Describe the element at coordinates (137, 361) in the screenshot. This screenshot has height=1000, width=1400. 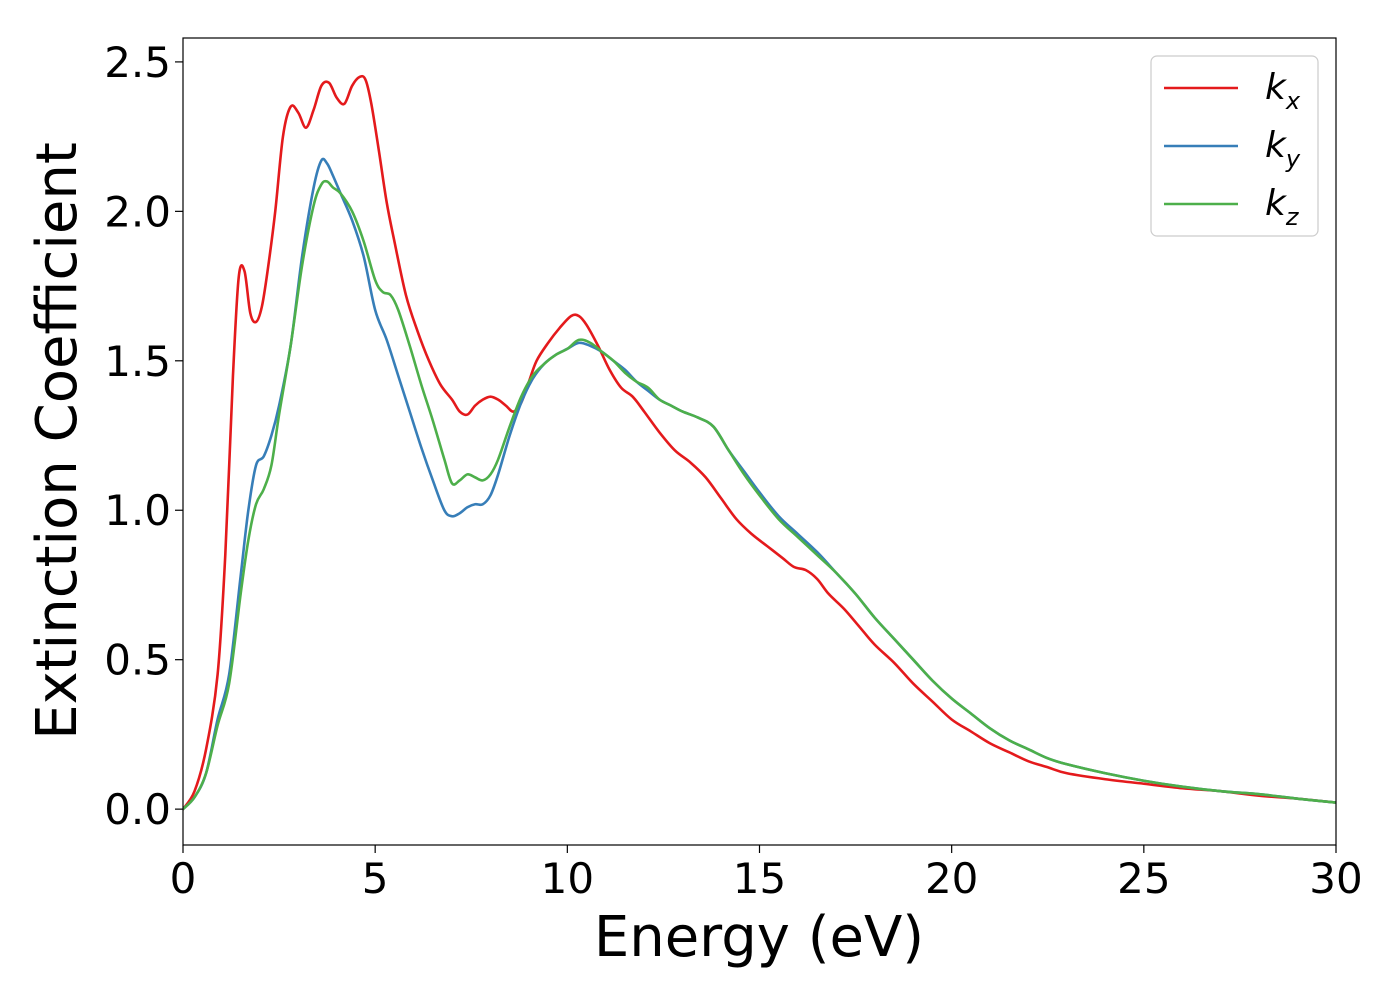
I see `y-tick-label: 1.5` at that location.